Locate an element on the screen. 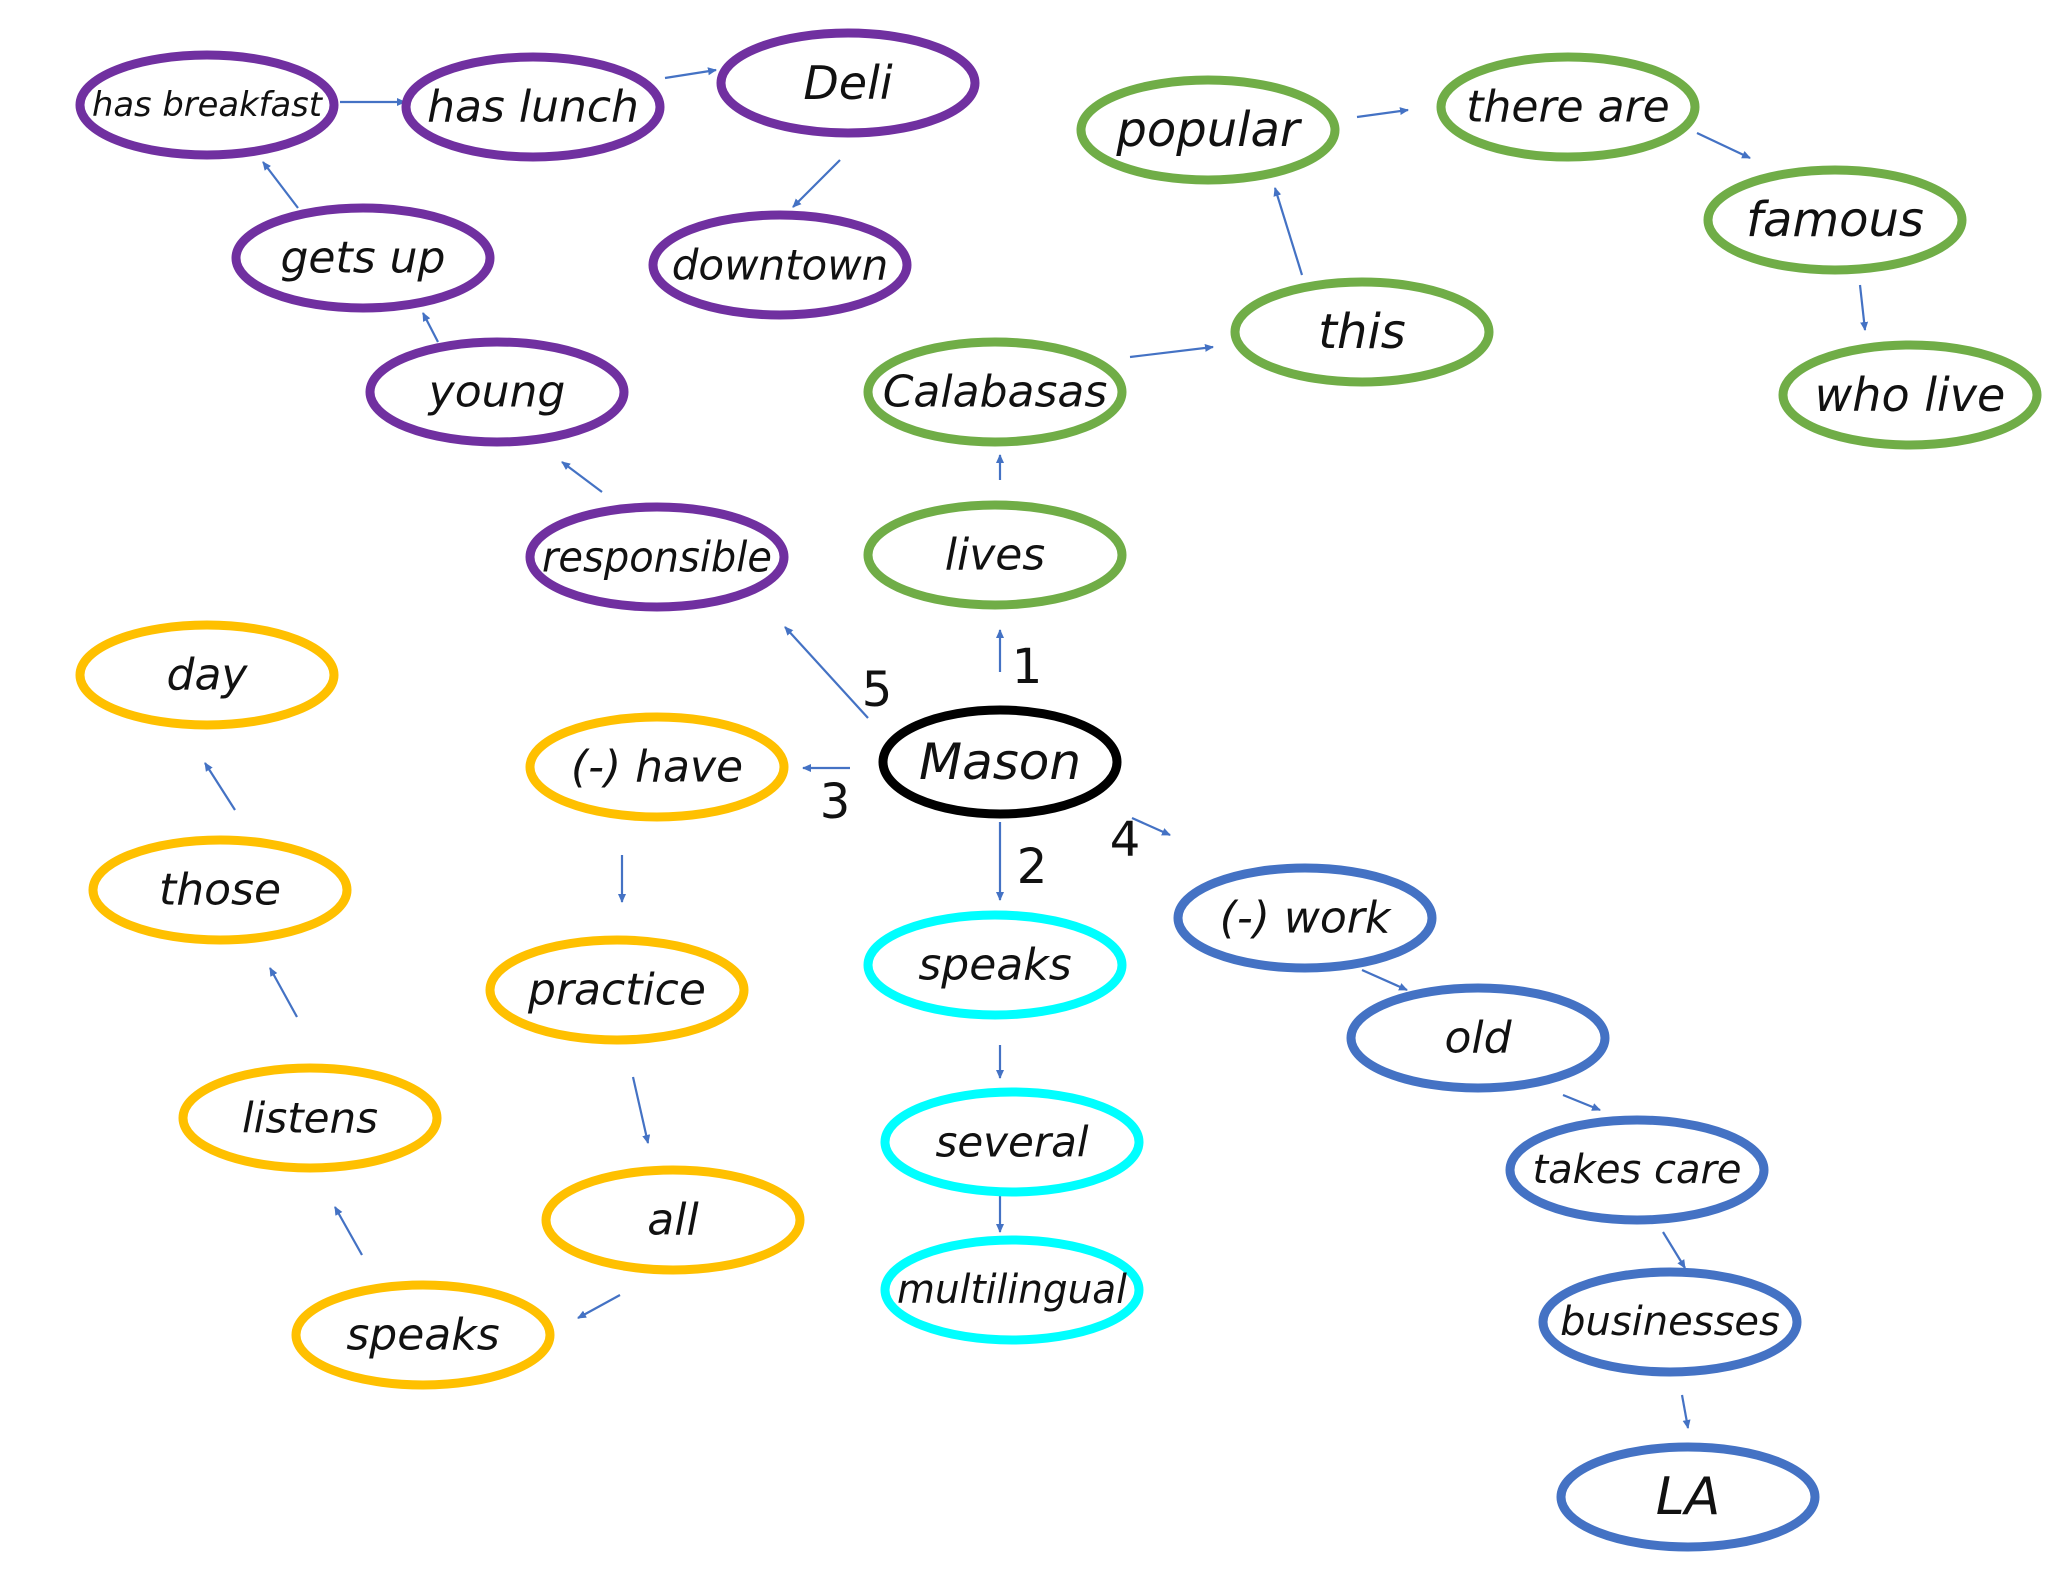 This screenshot has height=1582, width=2048. node-label: all is located at coordinates (673, 1220).